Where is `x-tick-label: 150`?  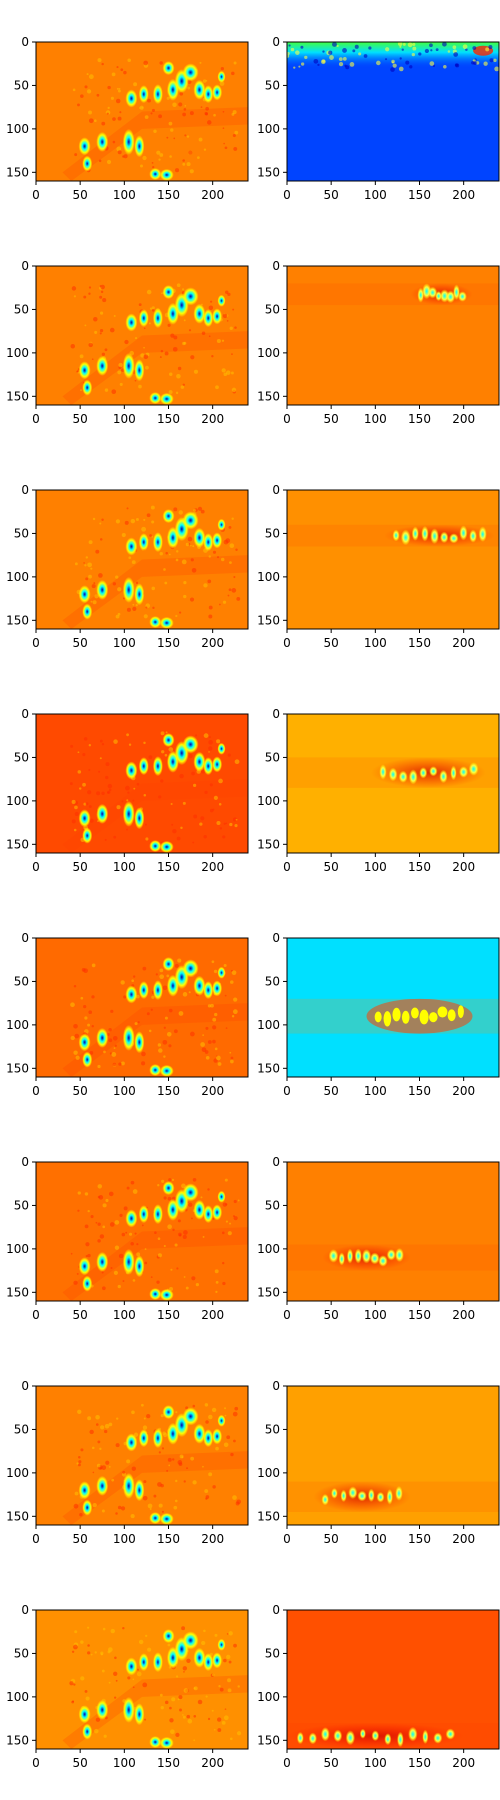
x-tick-label: 150 is located at coordinates (168, 1763).